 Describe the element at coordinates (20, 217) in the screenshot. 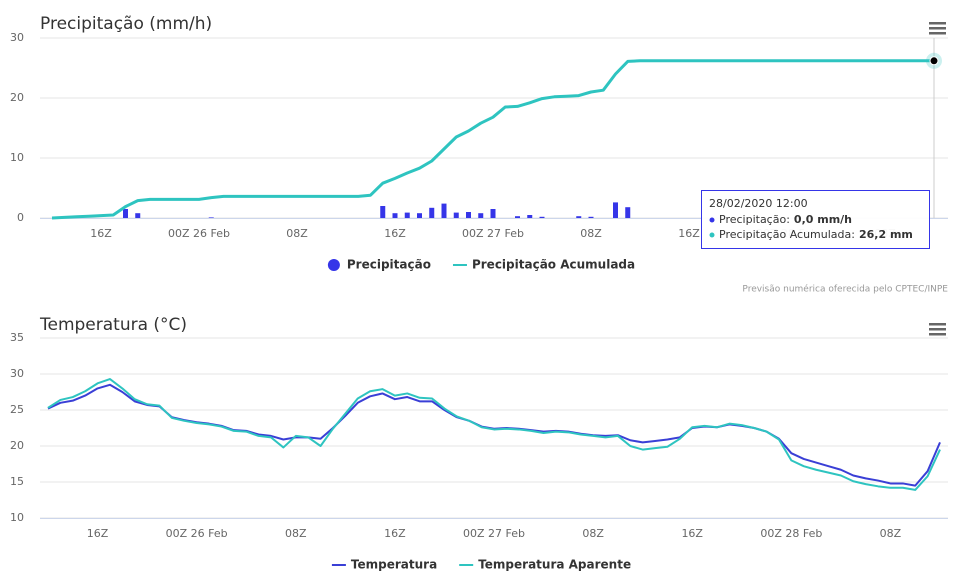

I see `y-tick-label: 0` at that location.